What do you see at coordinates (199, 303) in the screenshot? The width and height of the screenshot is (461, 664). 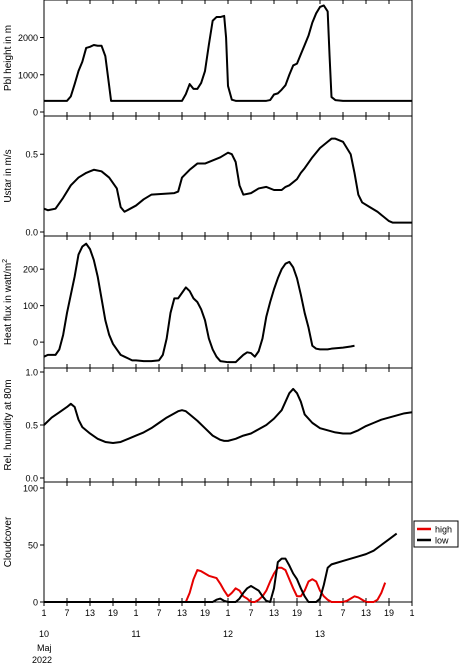 I see `series-line-heat` at bounding box center [199, 303].